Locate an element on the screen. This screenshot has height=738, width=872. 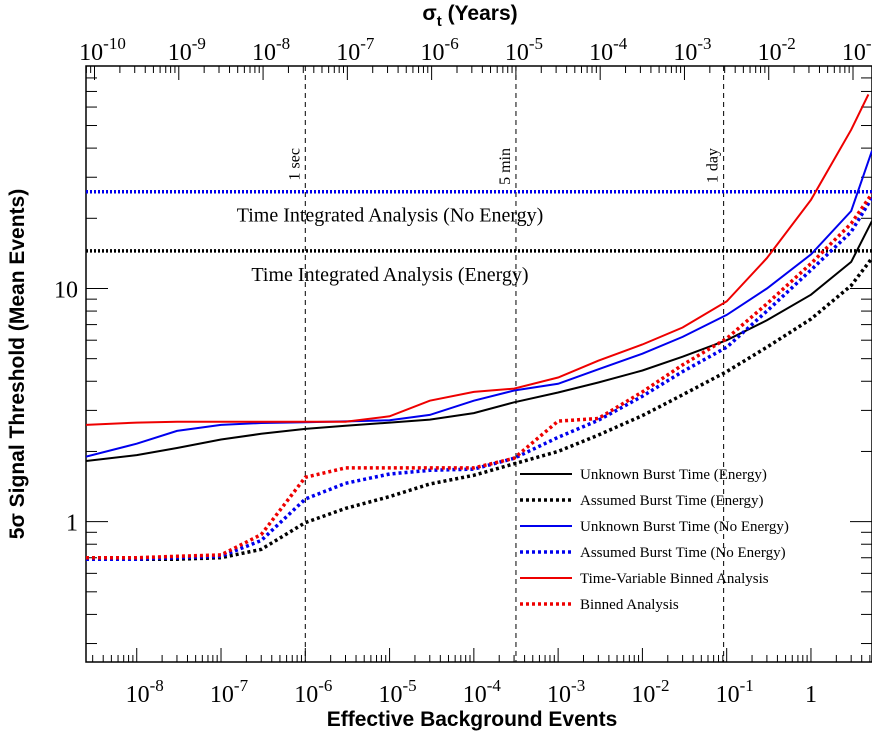
x-tick-label-exp: -2 is located at coordinates (662, 685).